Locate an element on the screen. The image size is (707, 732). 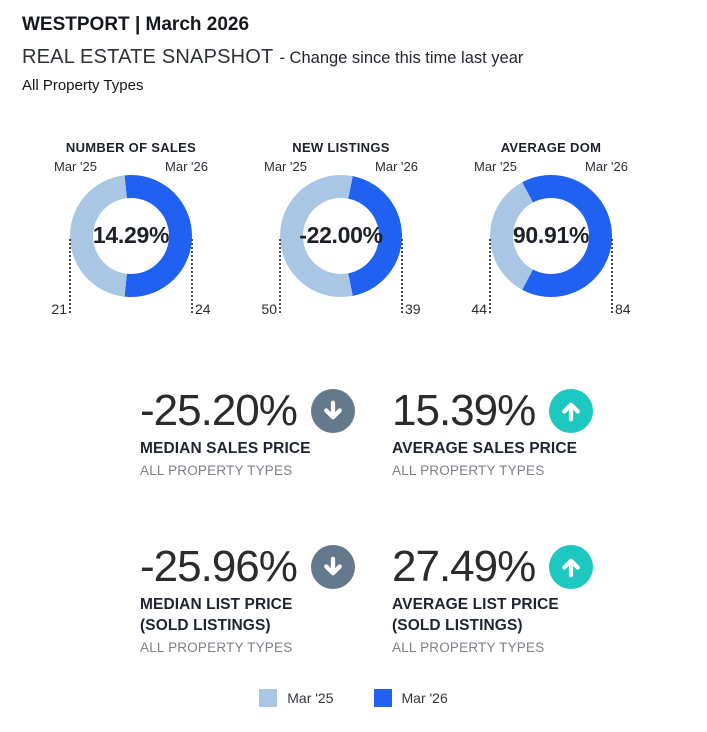
legend-label-mar25: Mar '25 is located at coordinates (310, 697).